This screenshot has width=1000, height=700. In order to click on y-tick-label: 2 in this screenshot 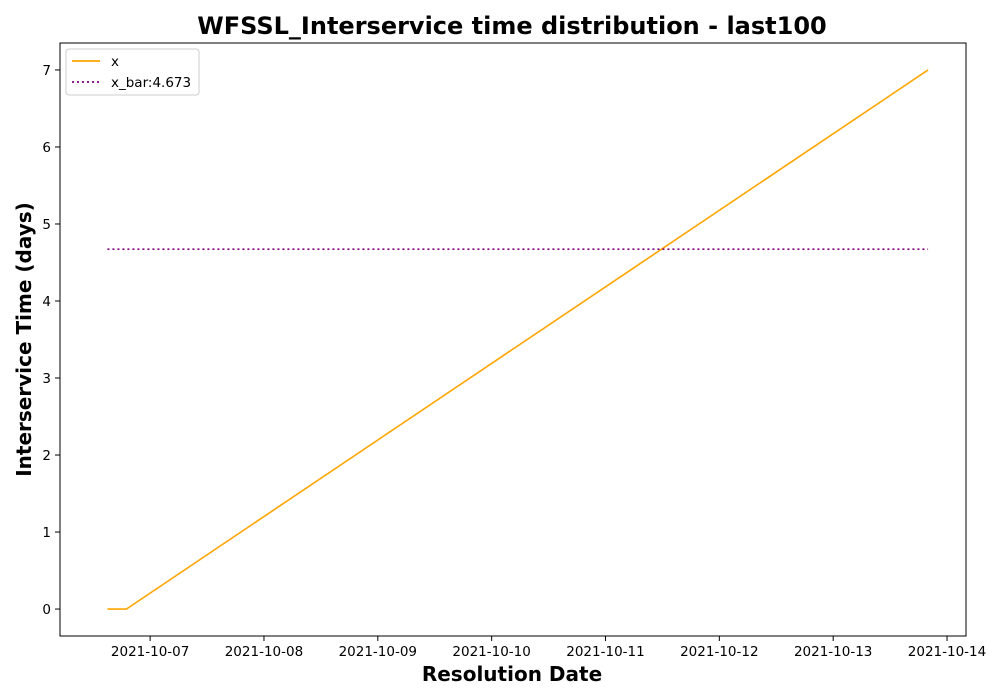, I will do `click(46, 456)`.